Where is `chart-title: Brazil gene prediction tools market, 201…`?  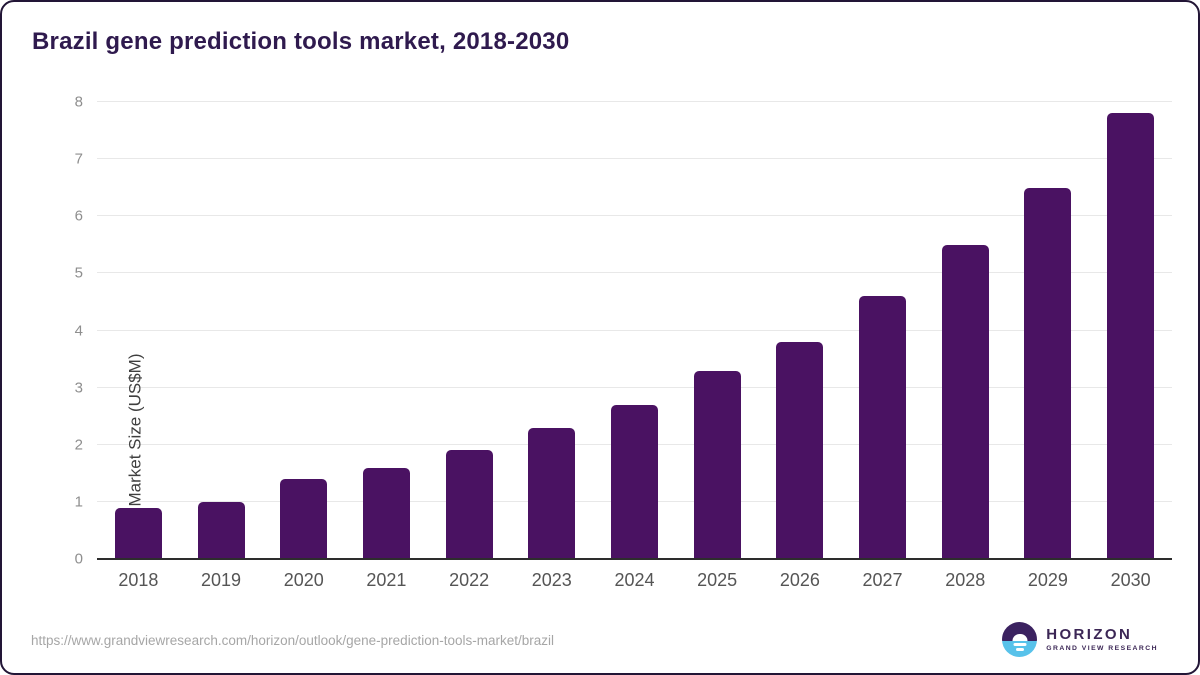 chart-title: Brazil gene prediction tools market, 201… is located at coordinates (301, 41).